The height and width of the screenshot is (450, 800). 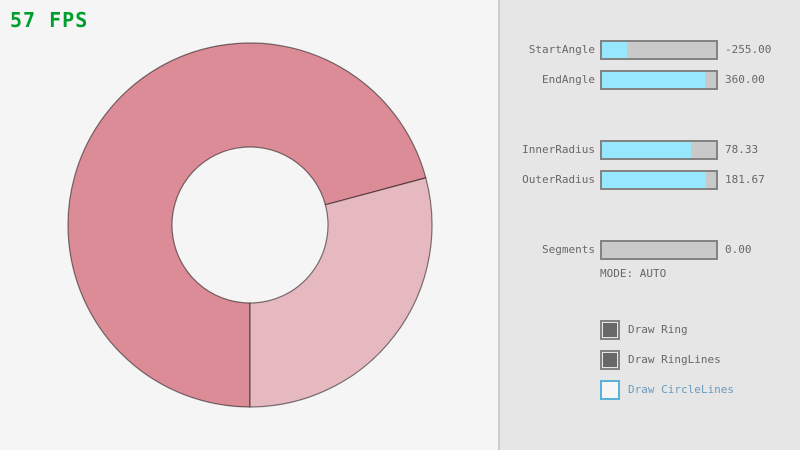 I want to click on draw-ringlines-checkbox, so click(x=610, y=360).